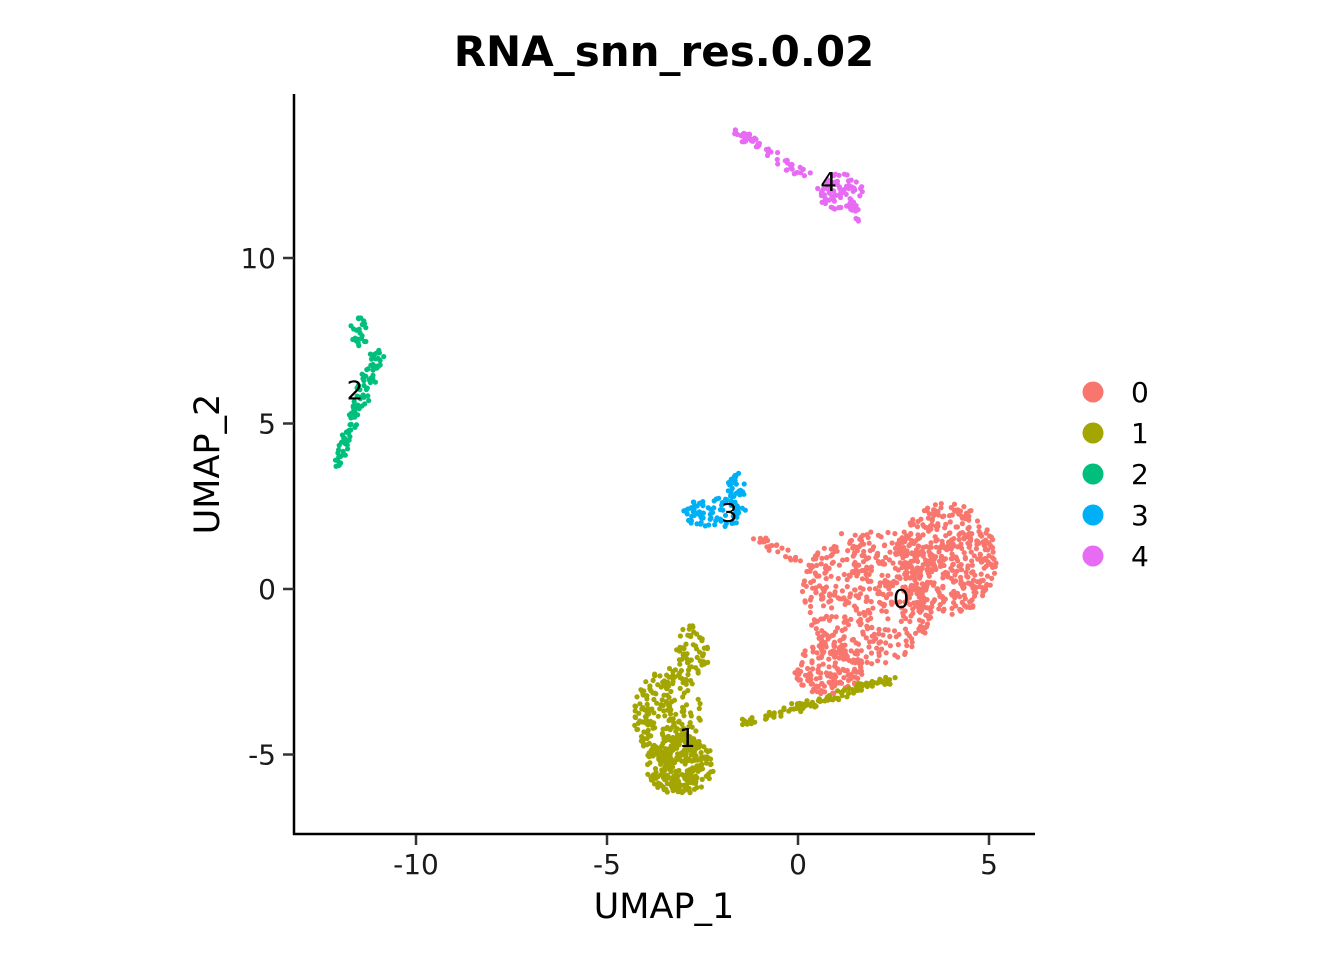 The height and width of the screenshot is (960, 1344). What do you see at coordinates (874, 599) in the screenshot?
I see `cluster-0-points` at bounding box center [874, 599].